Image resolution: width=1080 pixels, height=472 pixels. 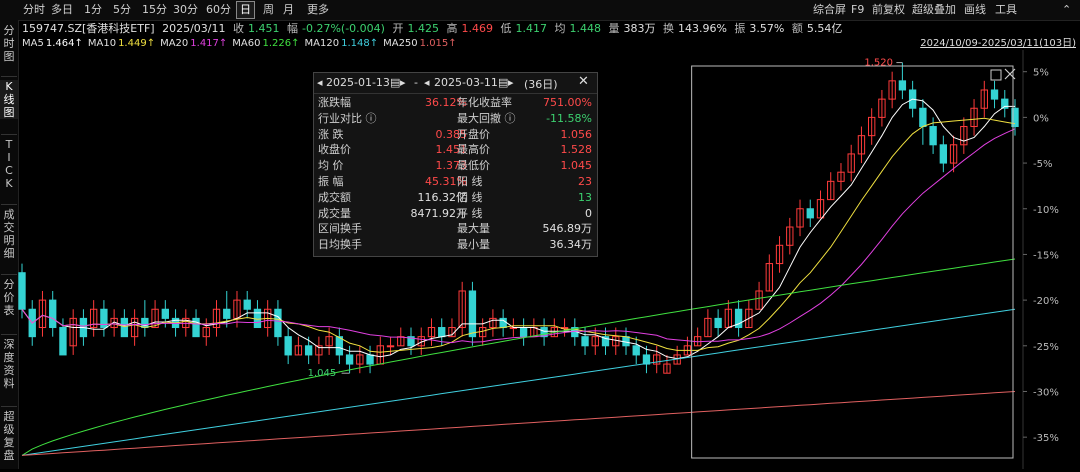 What do you see at coordinates (858, 9) in the screenshot?
I see `toolbar-item-1: F9` at bounding box center [858, 9].